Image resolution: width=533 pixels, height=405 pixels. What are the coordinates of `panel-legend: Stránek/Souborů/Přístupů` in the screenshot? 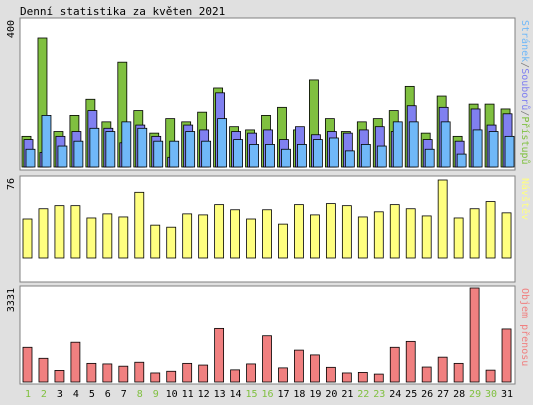 It's located at (525, 92).